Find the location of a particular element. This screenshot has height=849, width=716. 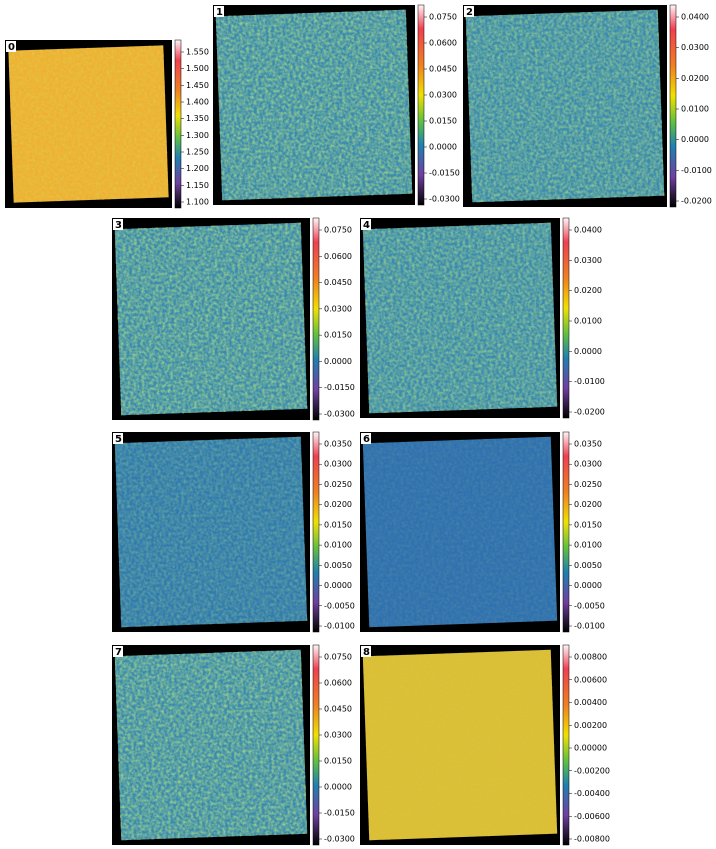

panel-label: 7 is located at coordinates (118, 652).